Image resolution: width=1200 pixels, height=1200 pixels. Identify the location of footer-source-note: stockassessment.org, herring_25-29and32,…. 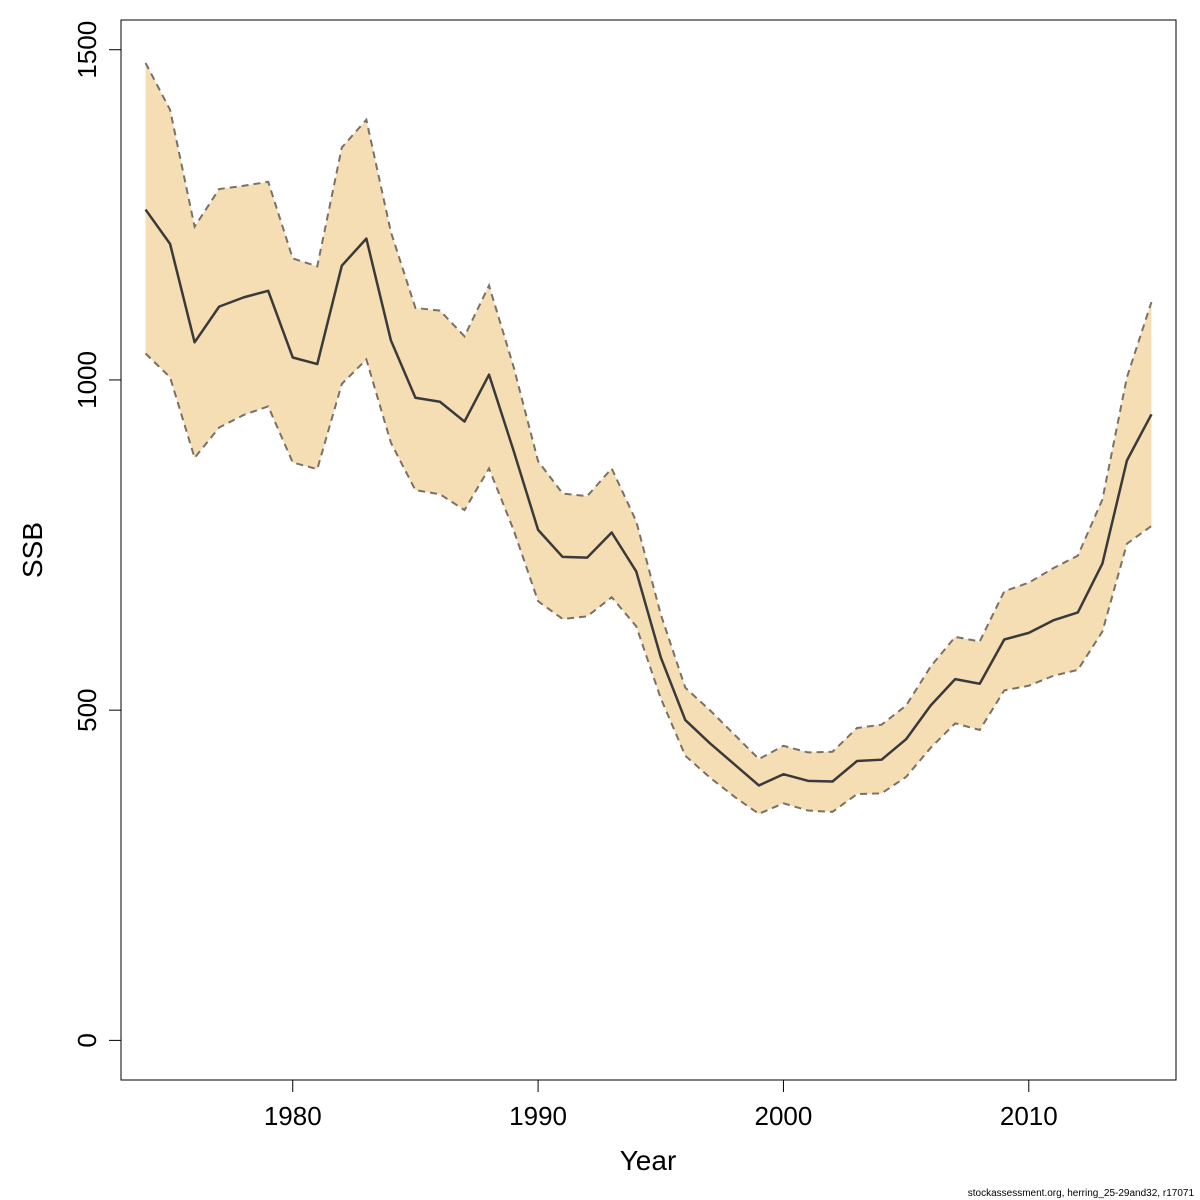
(1081, 1193).